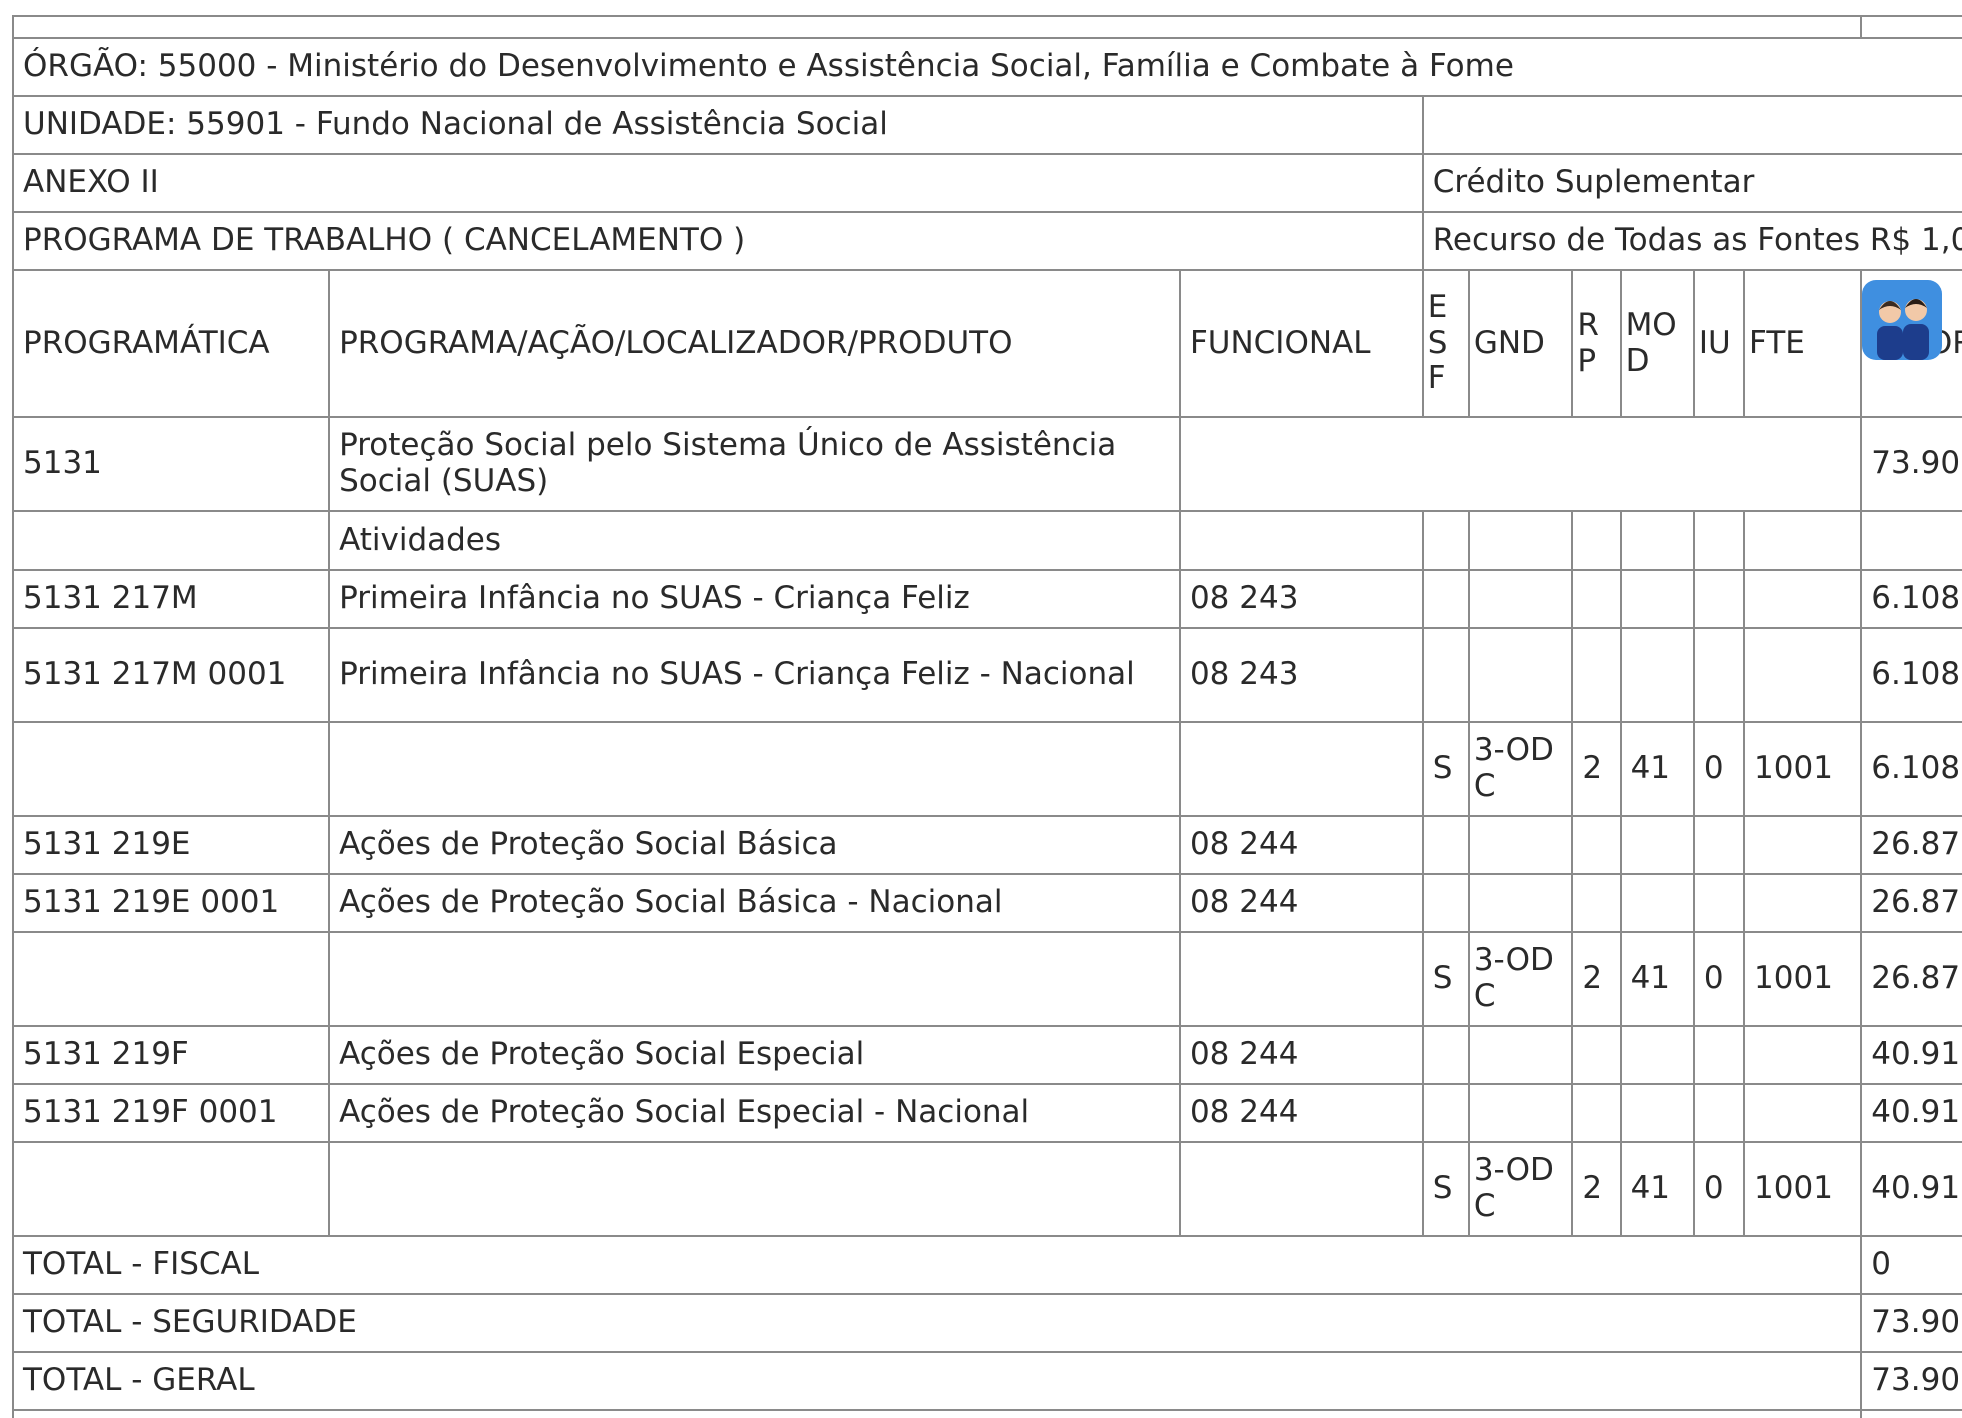 This screenshot has height=1418, width=1962. I want to click on anexo: ANEXO II, so click(718, 183).